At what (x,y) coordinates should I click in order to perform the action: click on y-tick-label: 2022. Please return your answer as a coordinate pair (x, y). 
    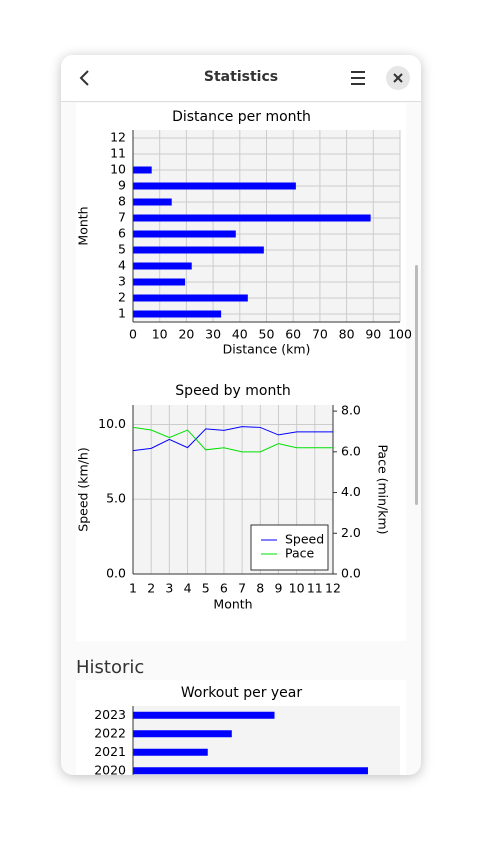
    Looking at the image, I should click on (110, 732).